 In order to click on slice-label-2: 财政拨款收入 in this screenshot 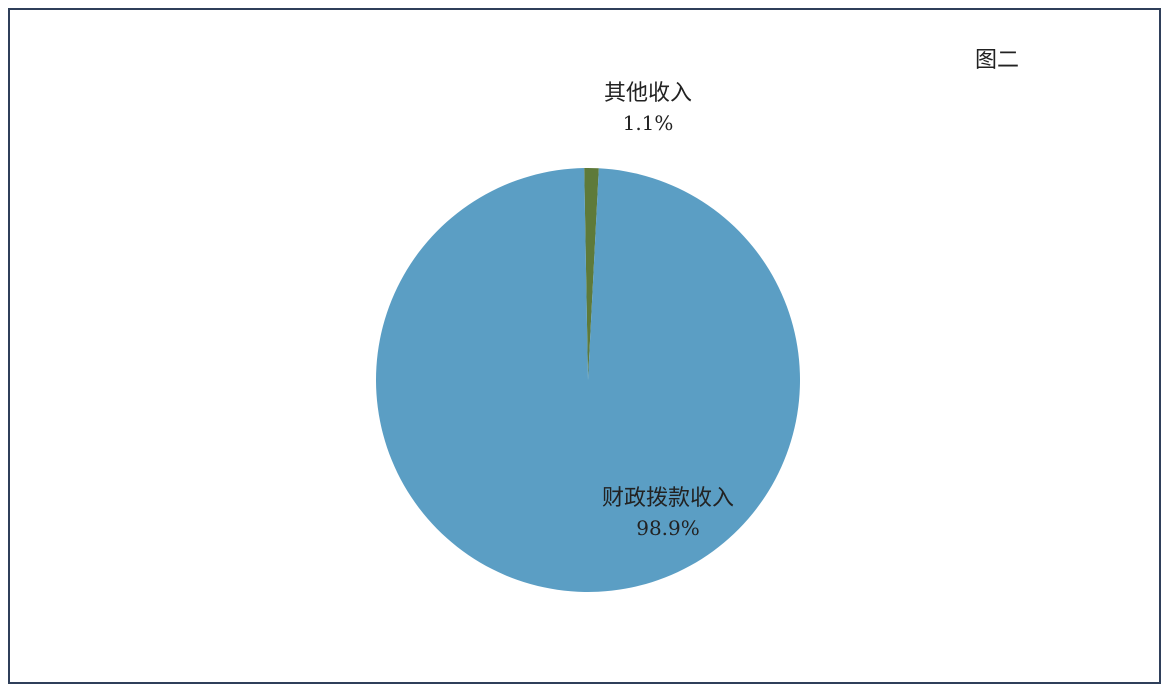, I will do `click(668, 498)`.